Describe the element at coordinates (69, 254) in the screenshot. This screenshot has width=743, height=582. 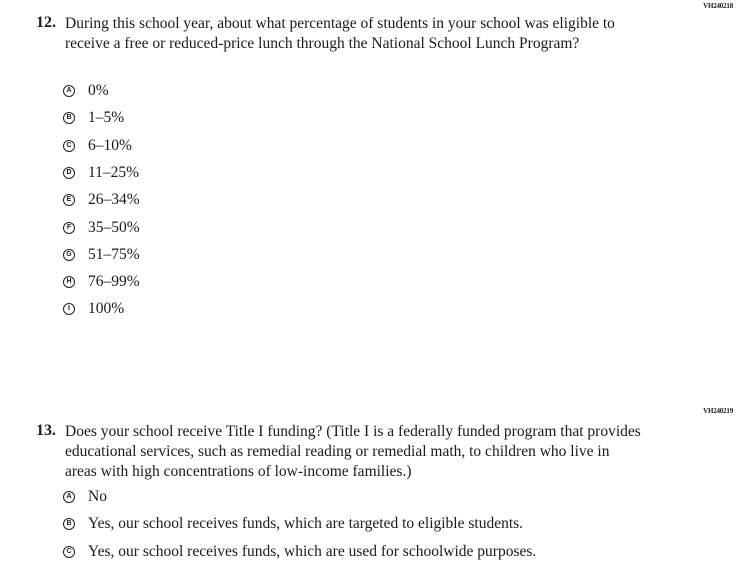
I see `radio-bubble-icon: G` at that location.